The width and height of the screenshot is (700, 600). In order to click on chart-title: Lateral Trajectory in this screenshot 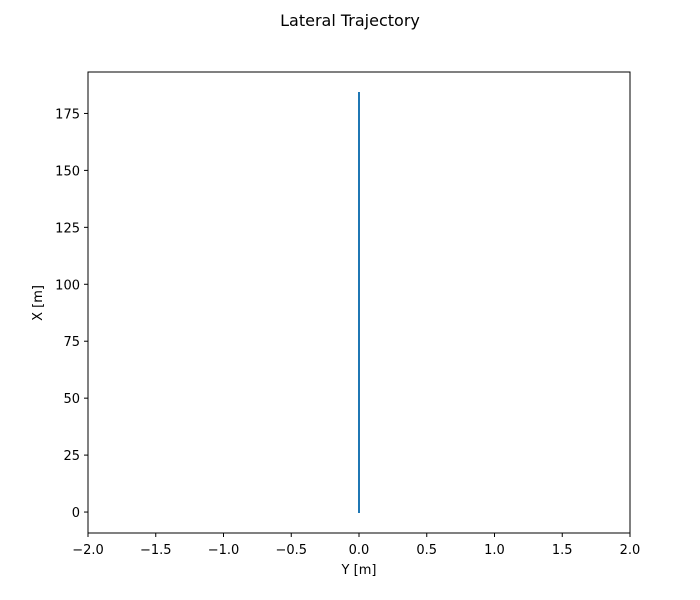, I will do `click(350, 20)`.